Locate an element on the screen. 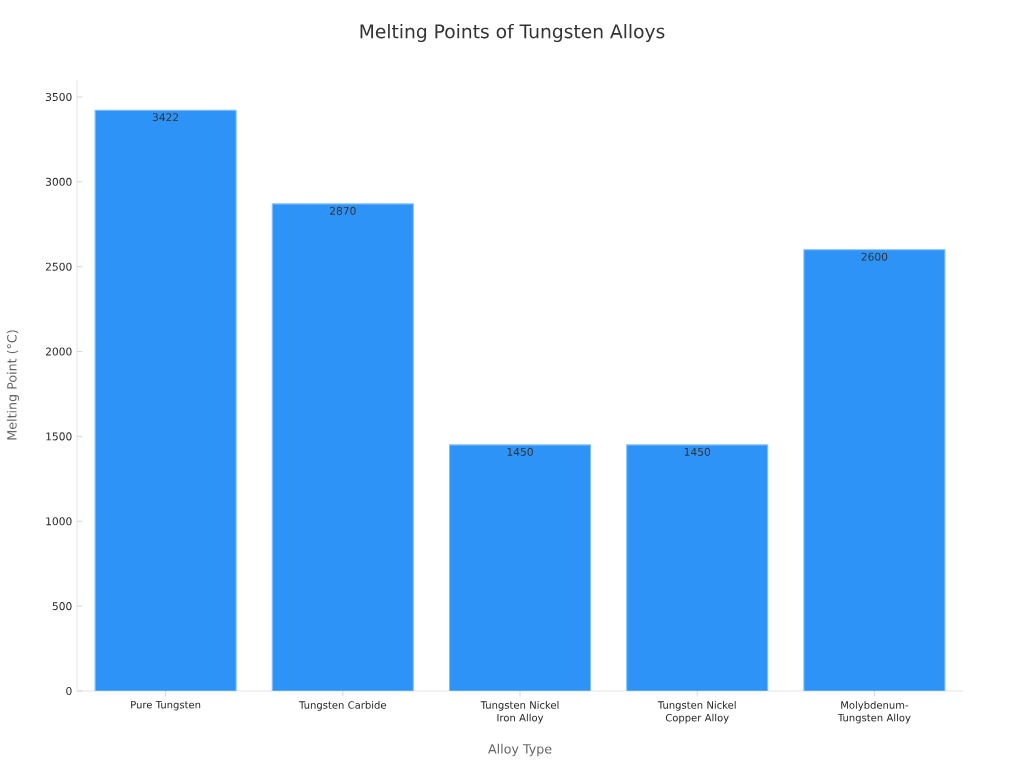 This screenshot has height=768, width=1024. x-tick-label: Pure Tungsten is located at coordinates (166, 706).